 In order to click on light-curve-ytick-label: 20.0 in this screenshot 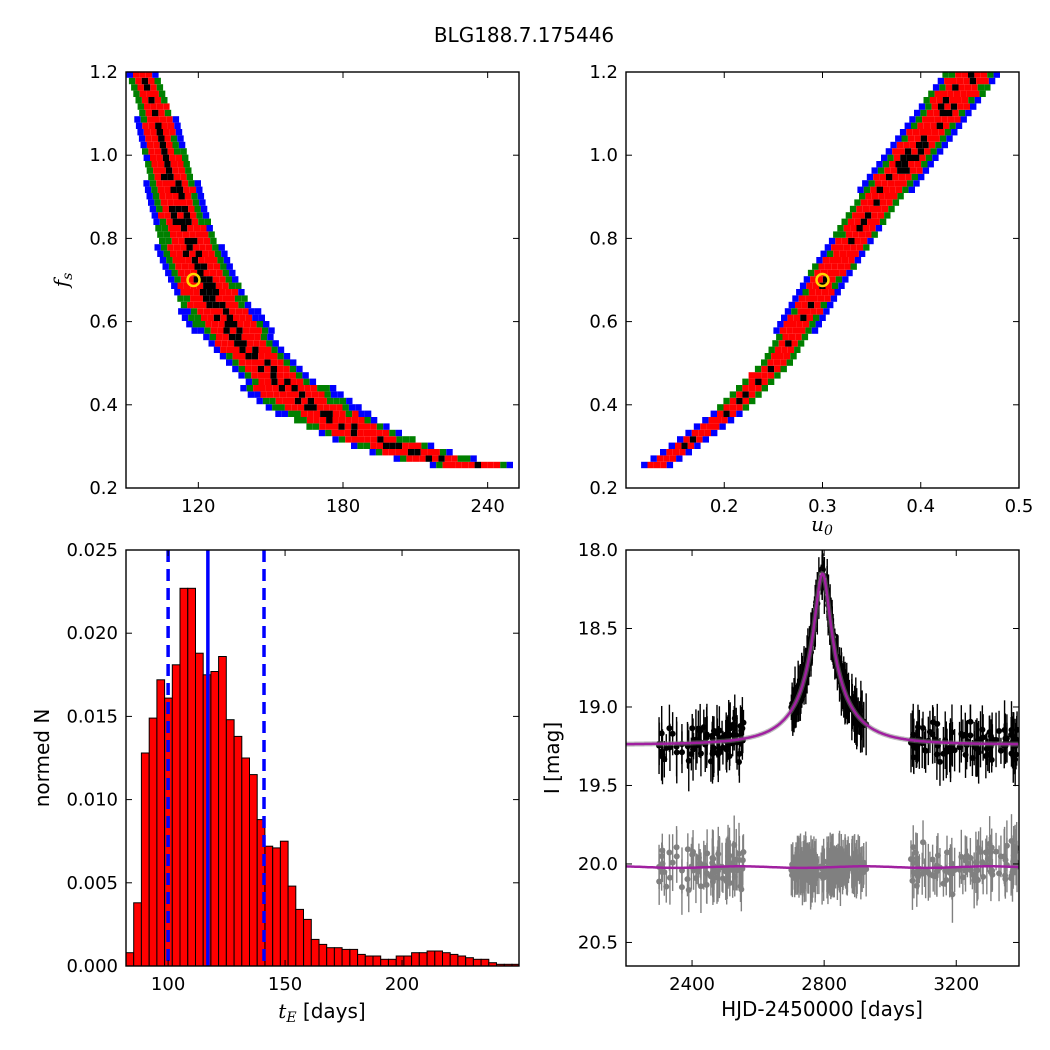, I will do `click(598, 864)`.